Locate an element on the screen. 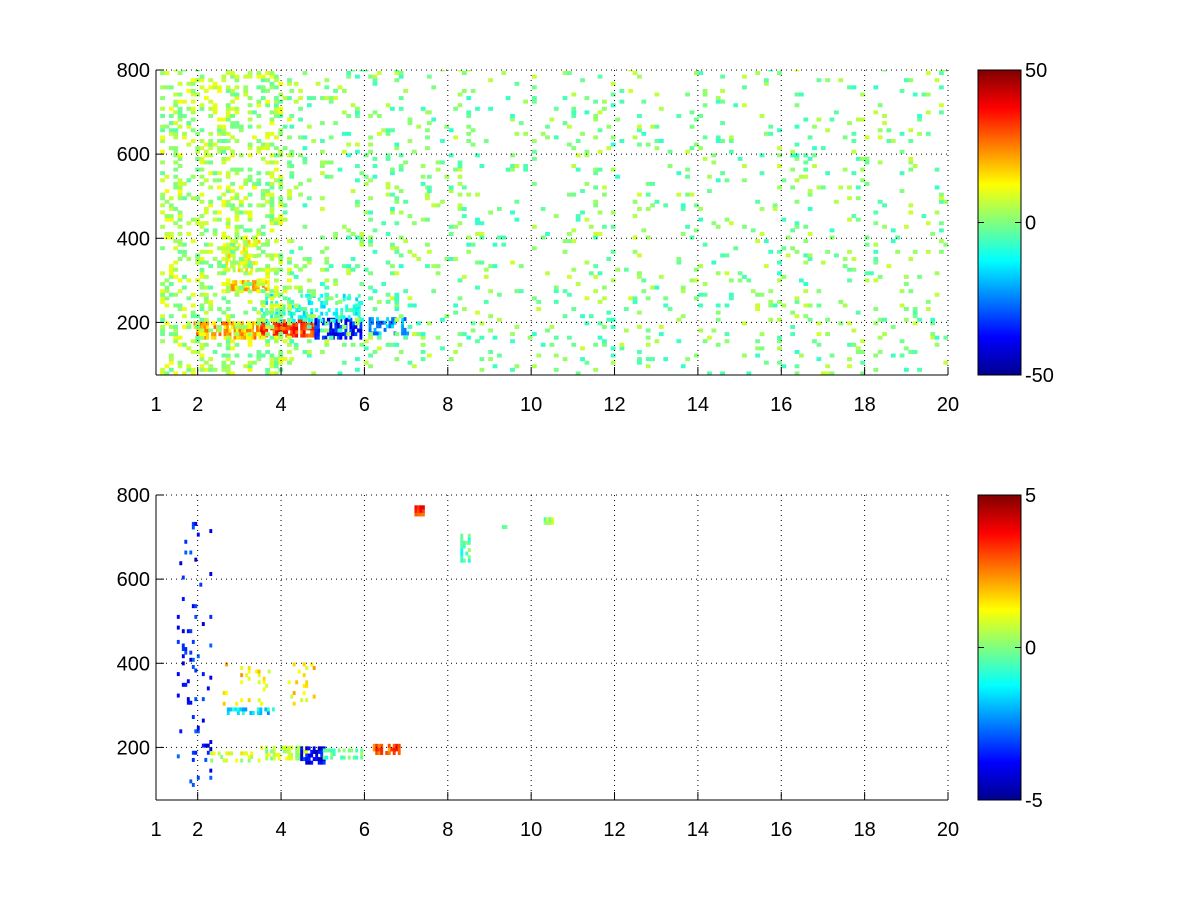 This screenshot has width=1200, height=900. x-tick-label: 6 is located at coordinates (364, 405).